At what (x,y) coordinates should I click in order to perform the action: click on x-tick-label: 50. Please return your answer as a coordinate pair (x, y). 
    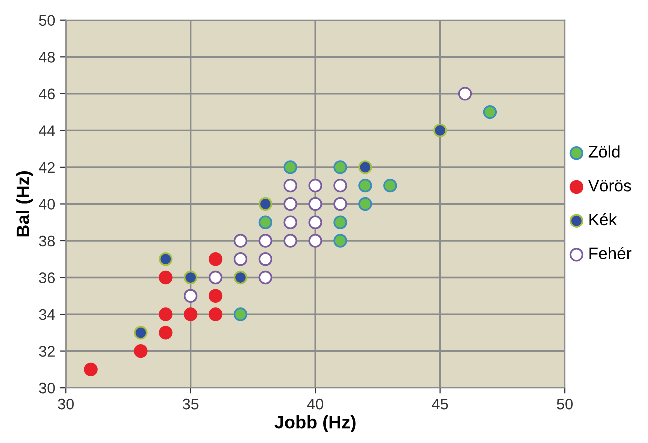
    Looking at the image, I should click on (565, 404).